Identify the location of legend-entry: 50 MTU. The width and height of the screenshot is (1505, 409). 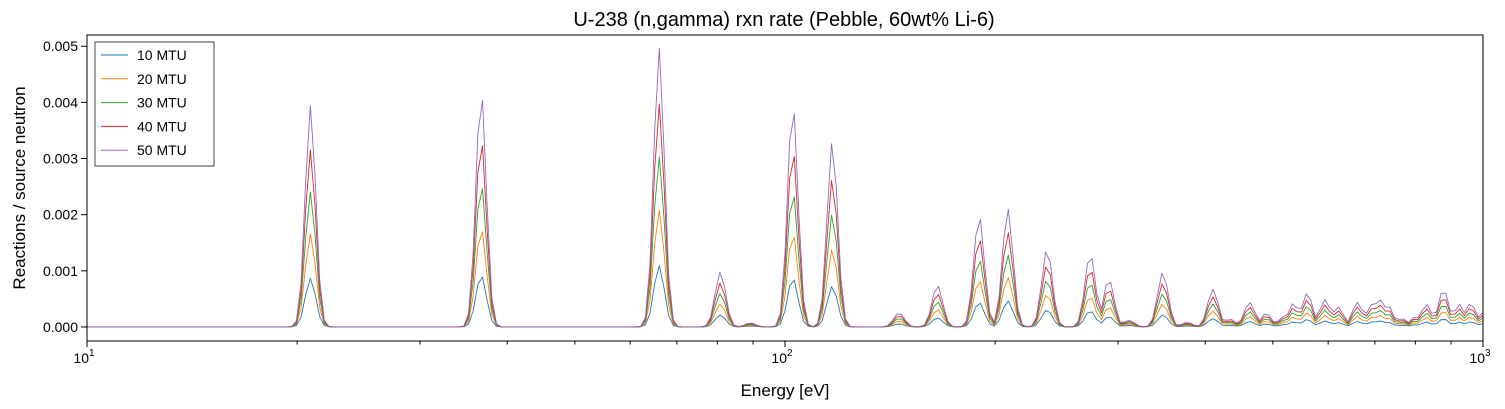
(144, 150).